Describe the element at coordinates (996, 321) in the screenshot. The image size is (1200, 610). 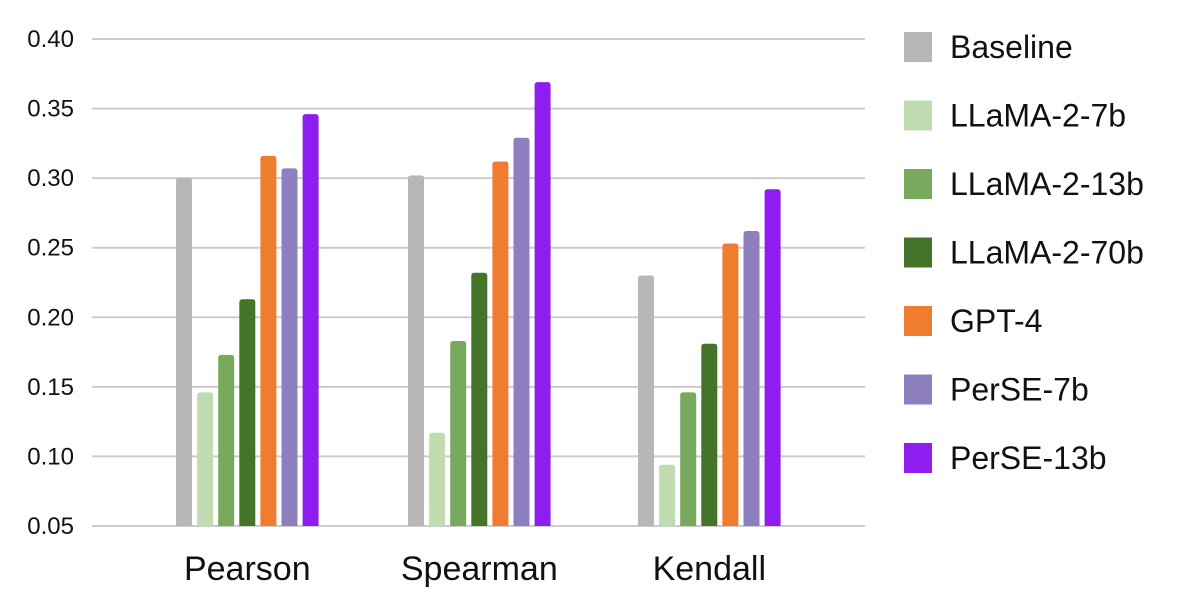
I see `legend-label: GPT-4` at that location.